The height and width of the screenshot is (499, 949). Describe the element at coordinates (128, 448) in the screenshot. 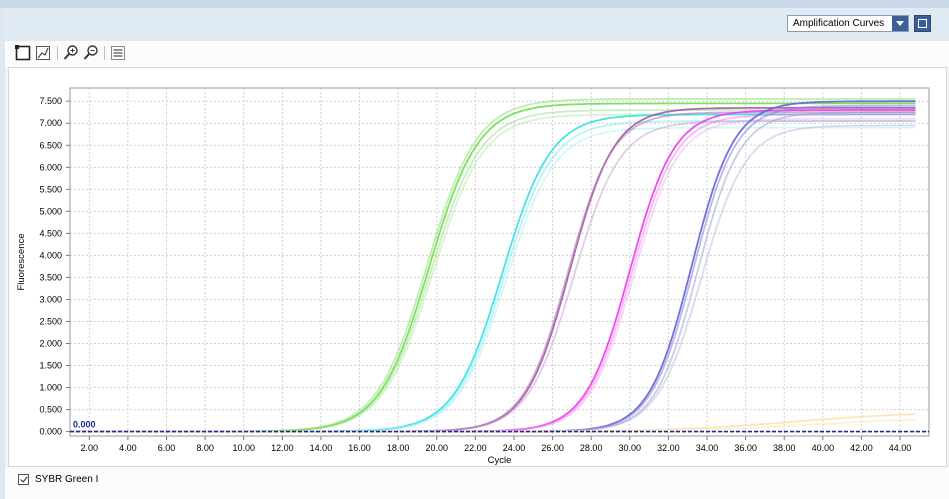

I see `x-tick-label: 4.00` at that location.